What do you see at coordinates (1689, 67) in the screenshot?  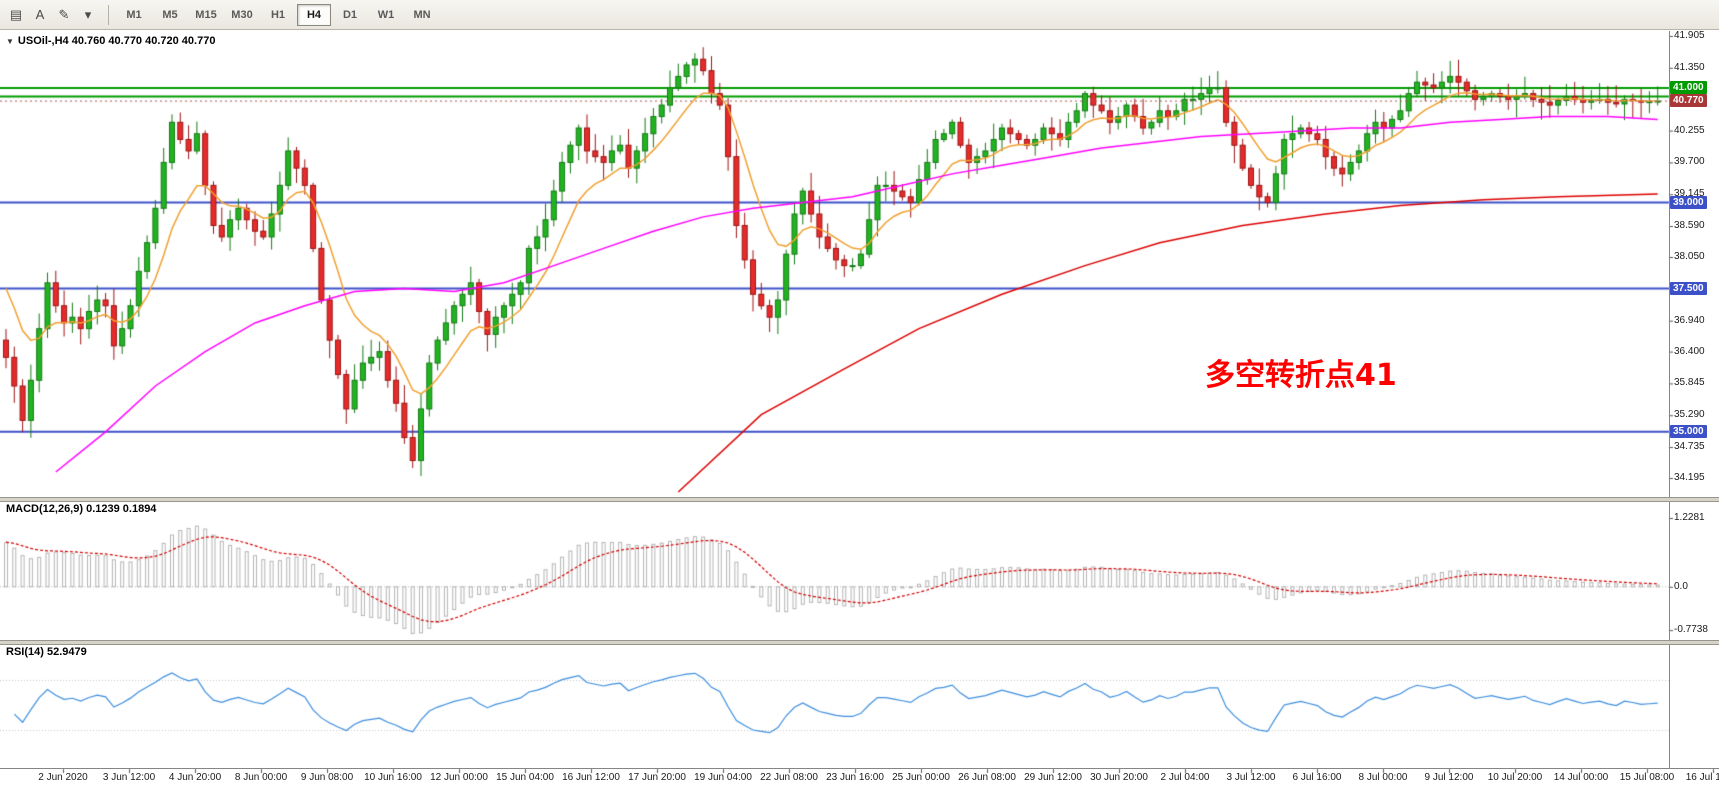 I see `price-axis-tick-label: 41.350` at bounding box center [1689, 67].